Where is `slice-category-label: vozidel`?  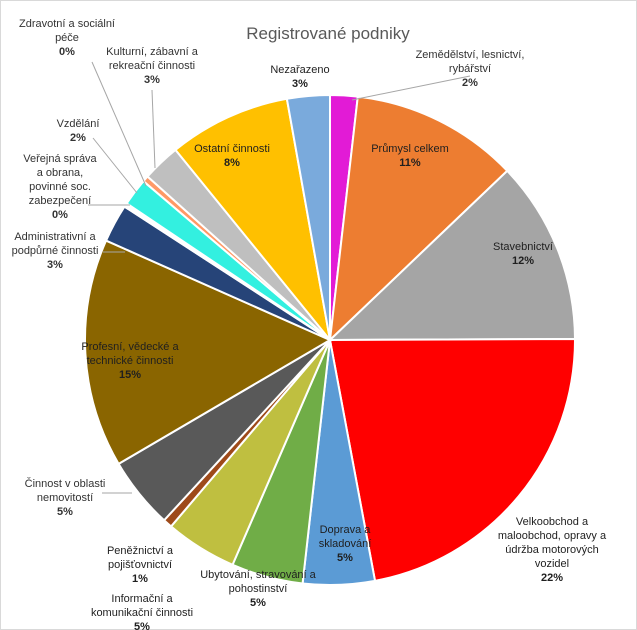
slice-category-label: vozidel is located at coordinates (552, 564).